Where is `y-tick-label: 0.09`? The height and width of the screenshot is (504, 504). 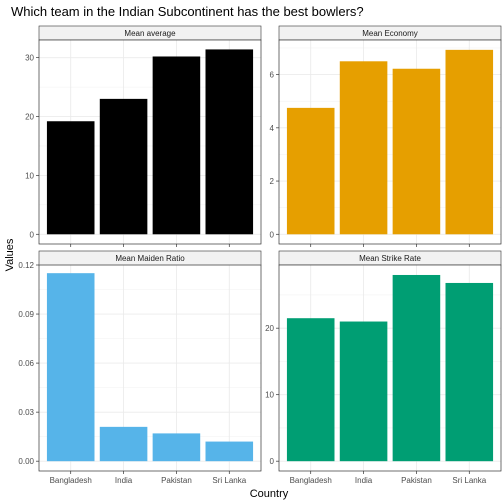 y-tick-label: 0.09 is located at coordinates (26, 314).